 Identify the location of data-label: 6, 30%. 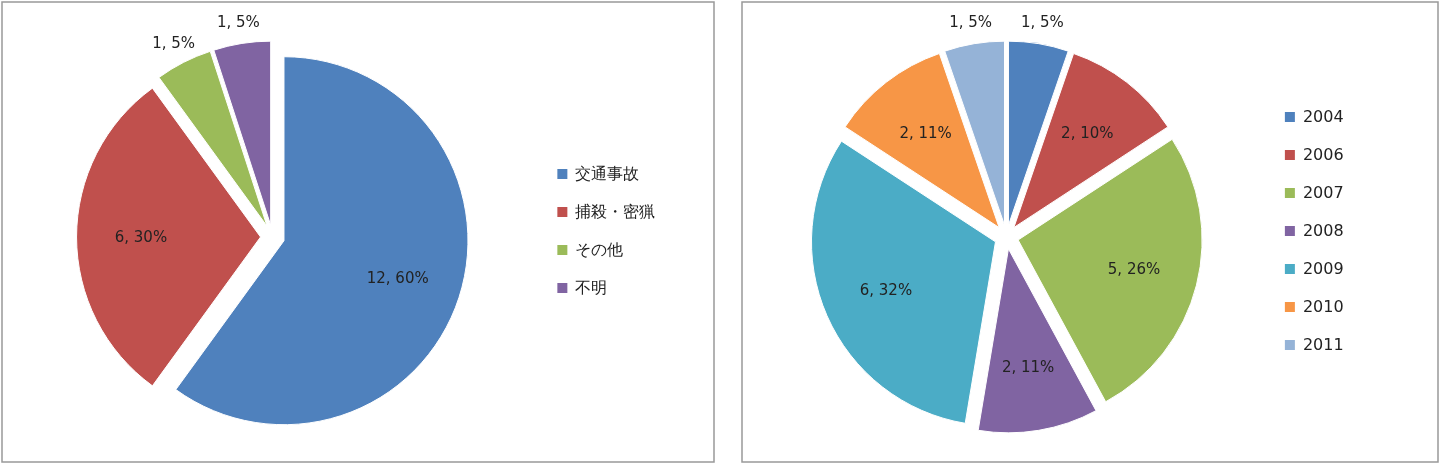
(141, 237).